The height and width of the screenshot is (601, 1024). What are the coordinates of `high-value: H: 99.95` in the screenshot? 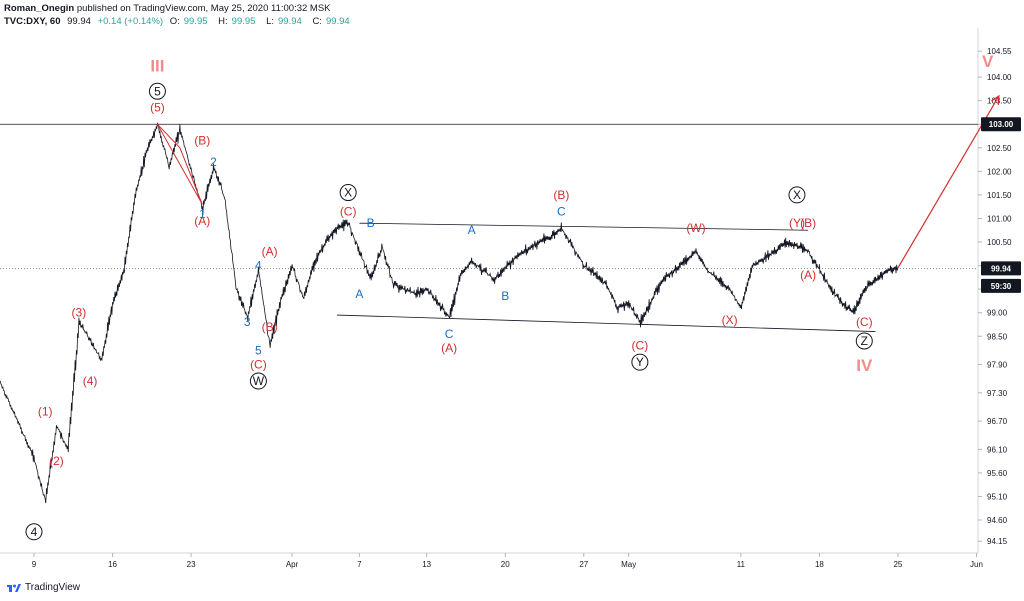 It's located at (237, 21).